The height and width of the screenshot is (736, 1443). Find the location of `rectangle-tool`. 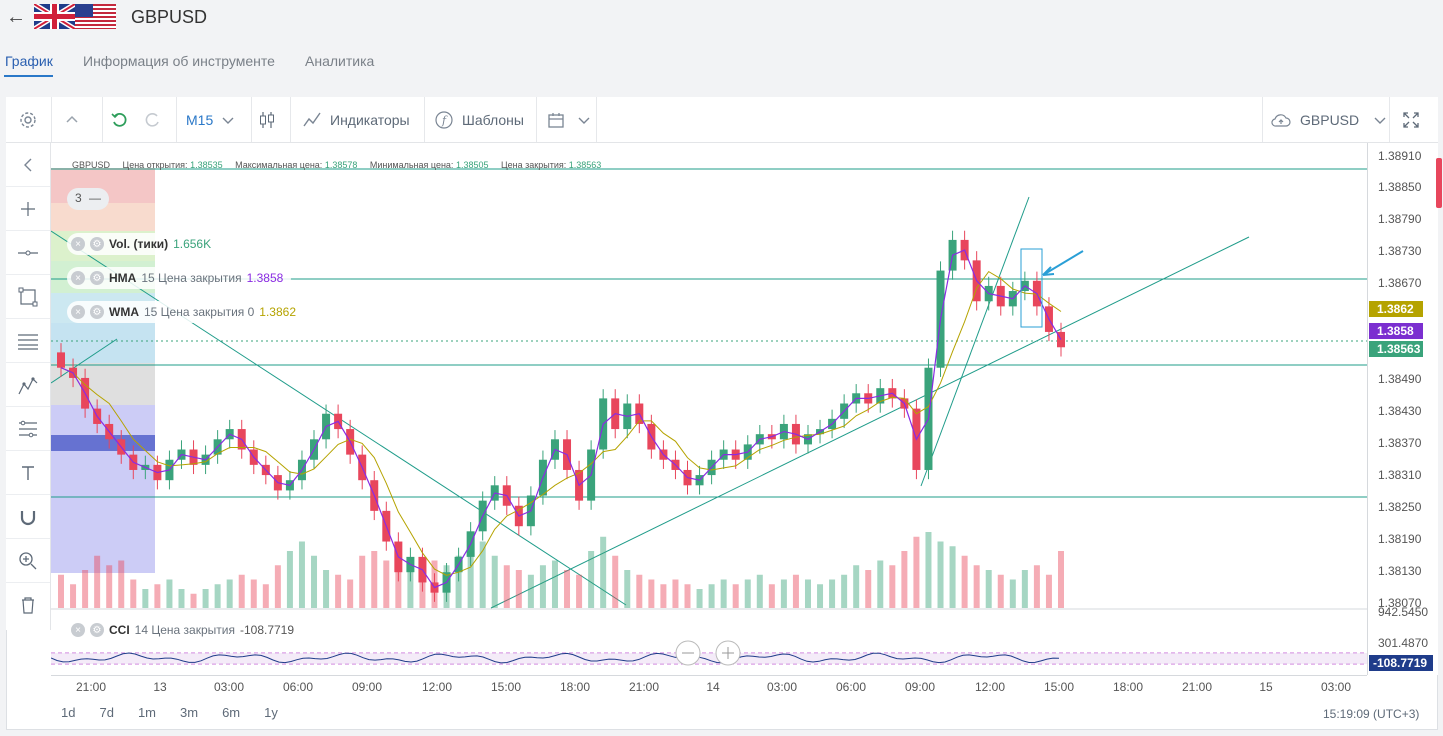

rectangle-tool is located at coordinates (28, 297).